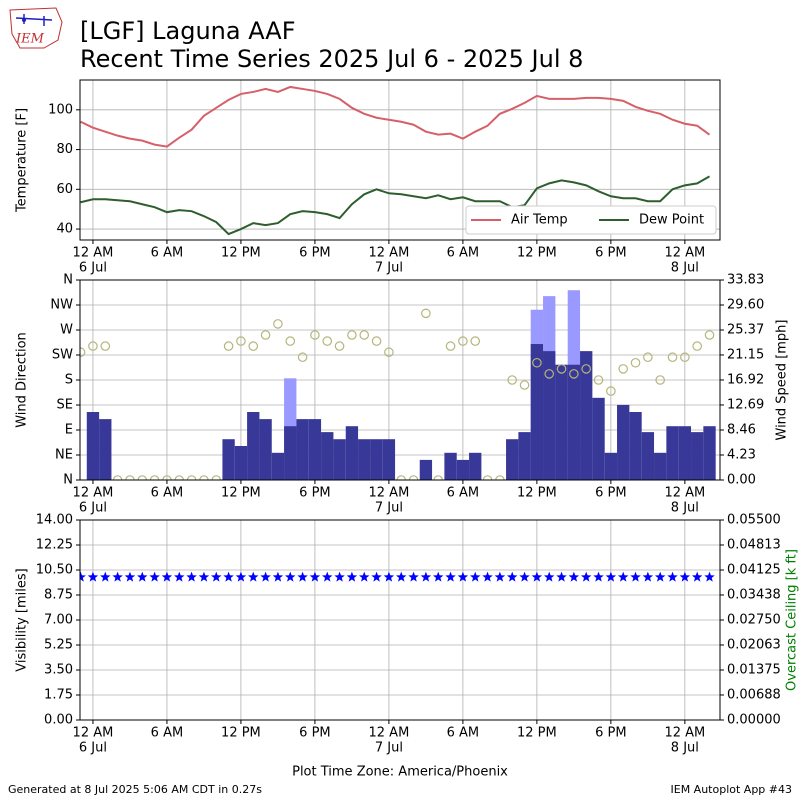 The image size is (800, 800). Describe the element at coordinates (64, 229) in the screenshot. I see `y-tick-label: 40` at that location.